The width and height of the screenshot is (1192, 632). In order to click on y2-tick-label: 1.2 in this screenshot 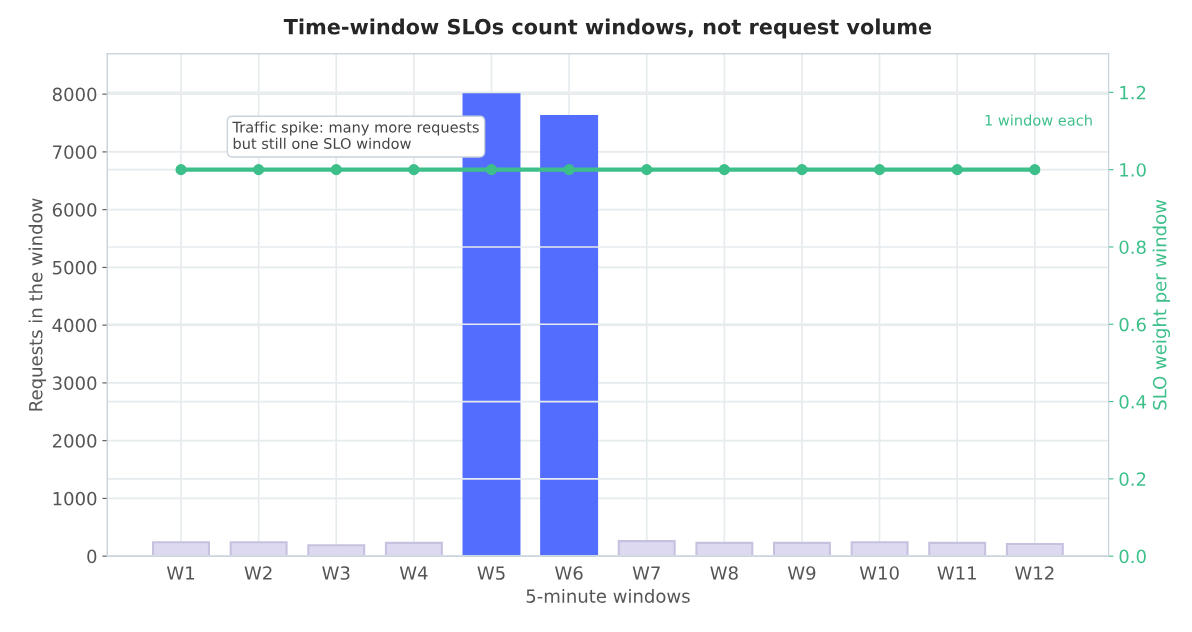, I will do `click(1133, 92)`.